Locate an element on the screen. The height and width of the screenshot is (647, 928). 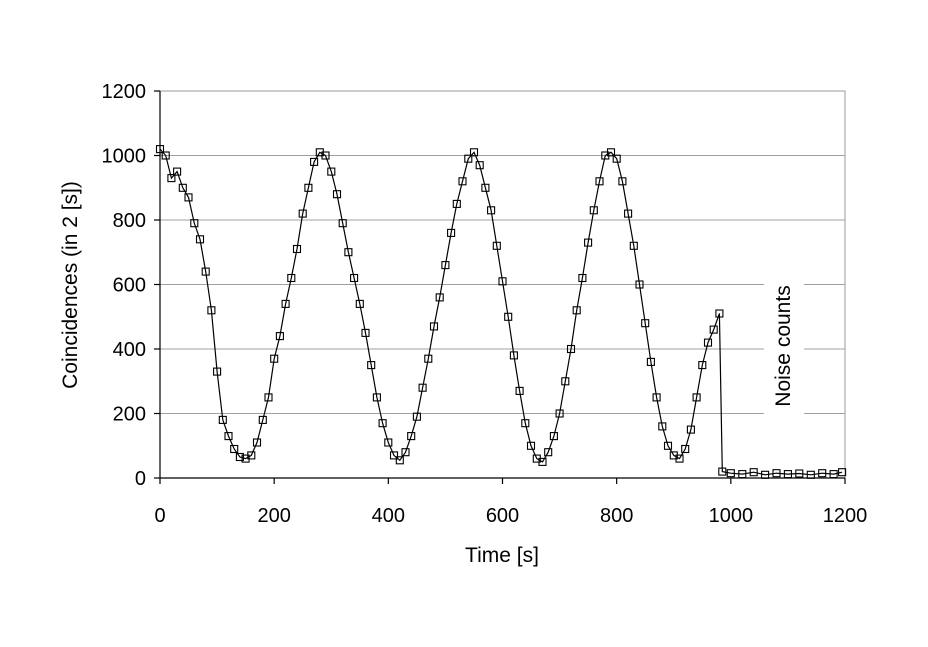
x-tick-label: 200 is located at coordinates (273, 516).